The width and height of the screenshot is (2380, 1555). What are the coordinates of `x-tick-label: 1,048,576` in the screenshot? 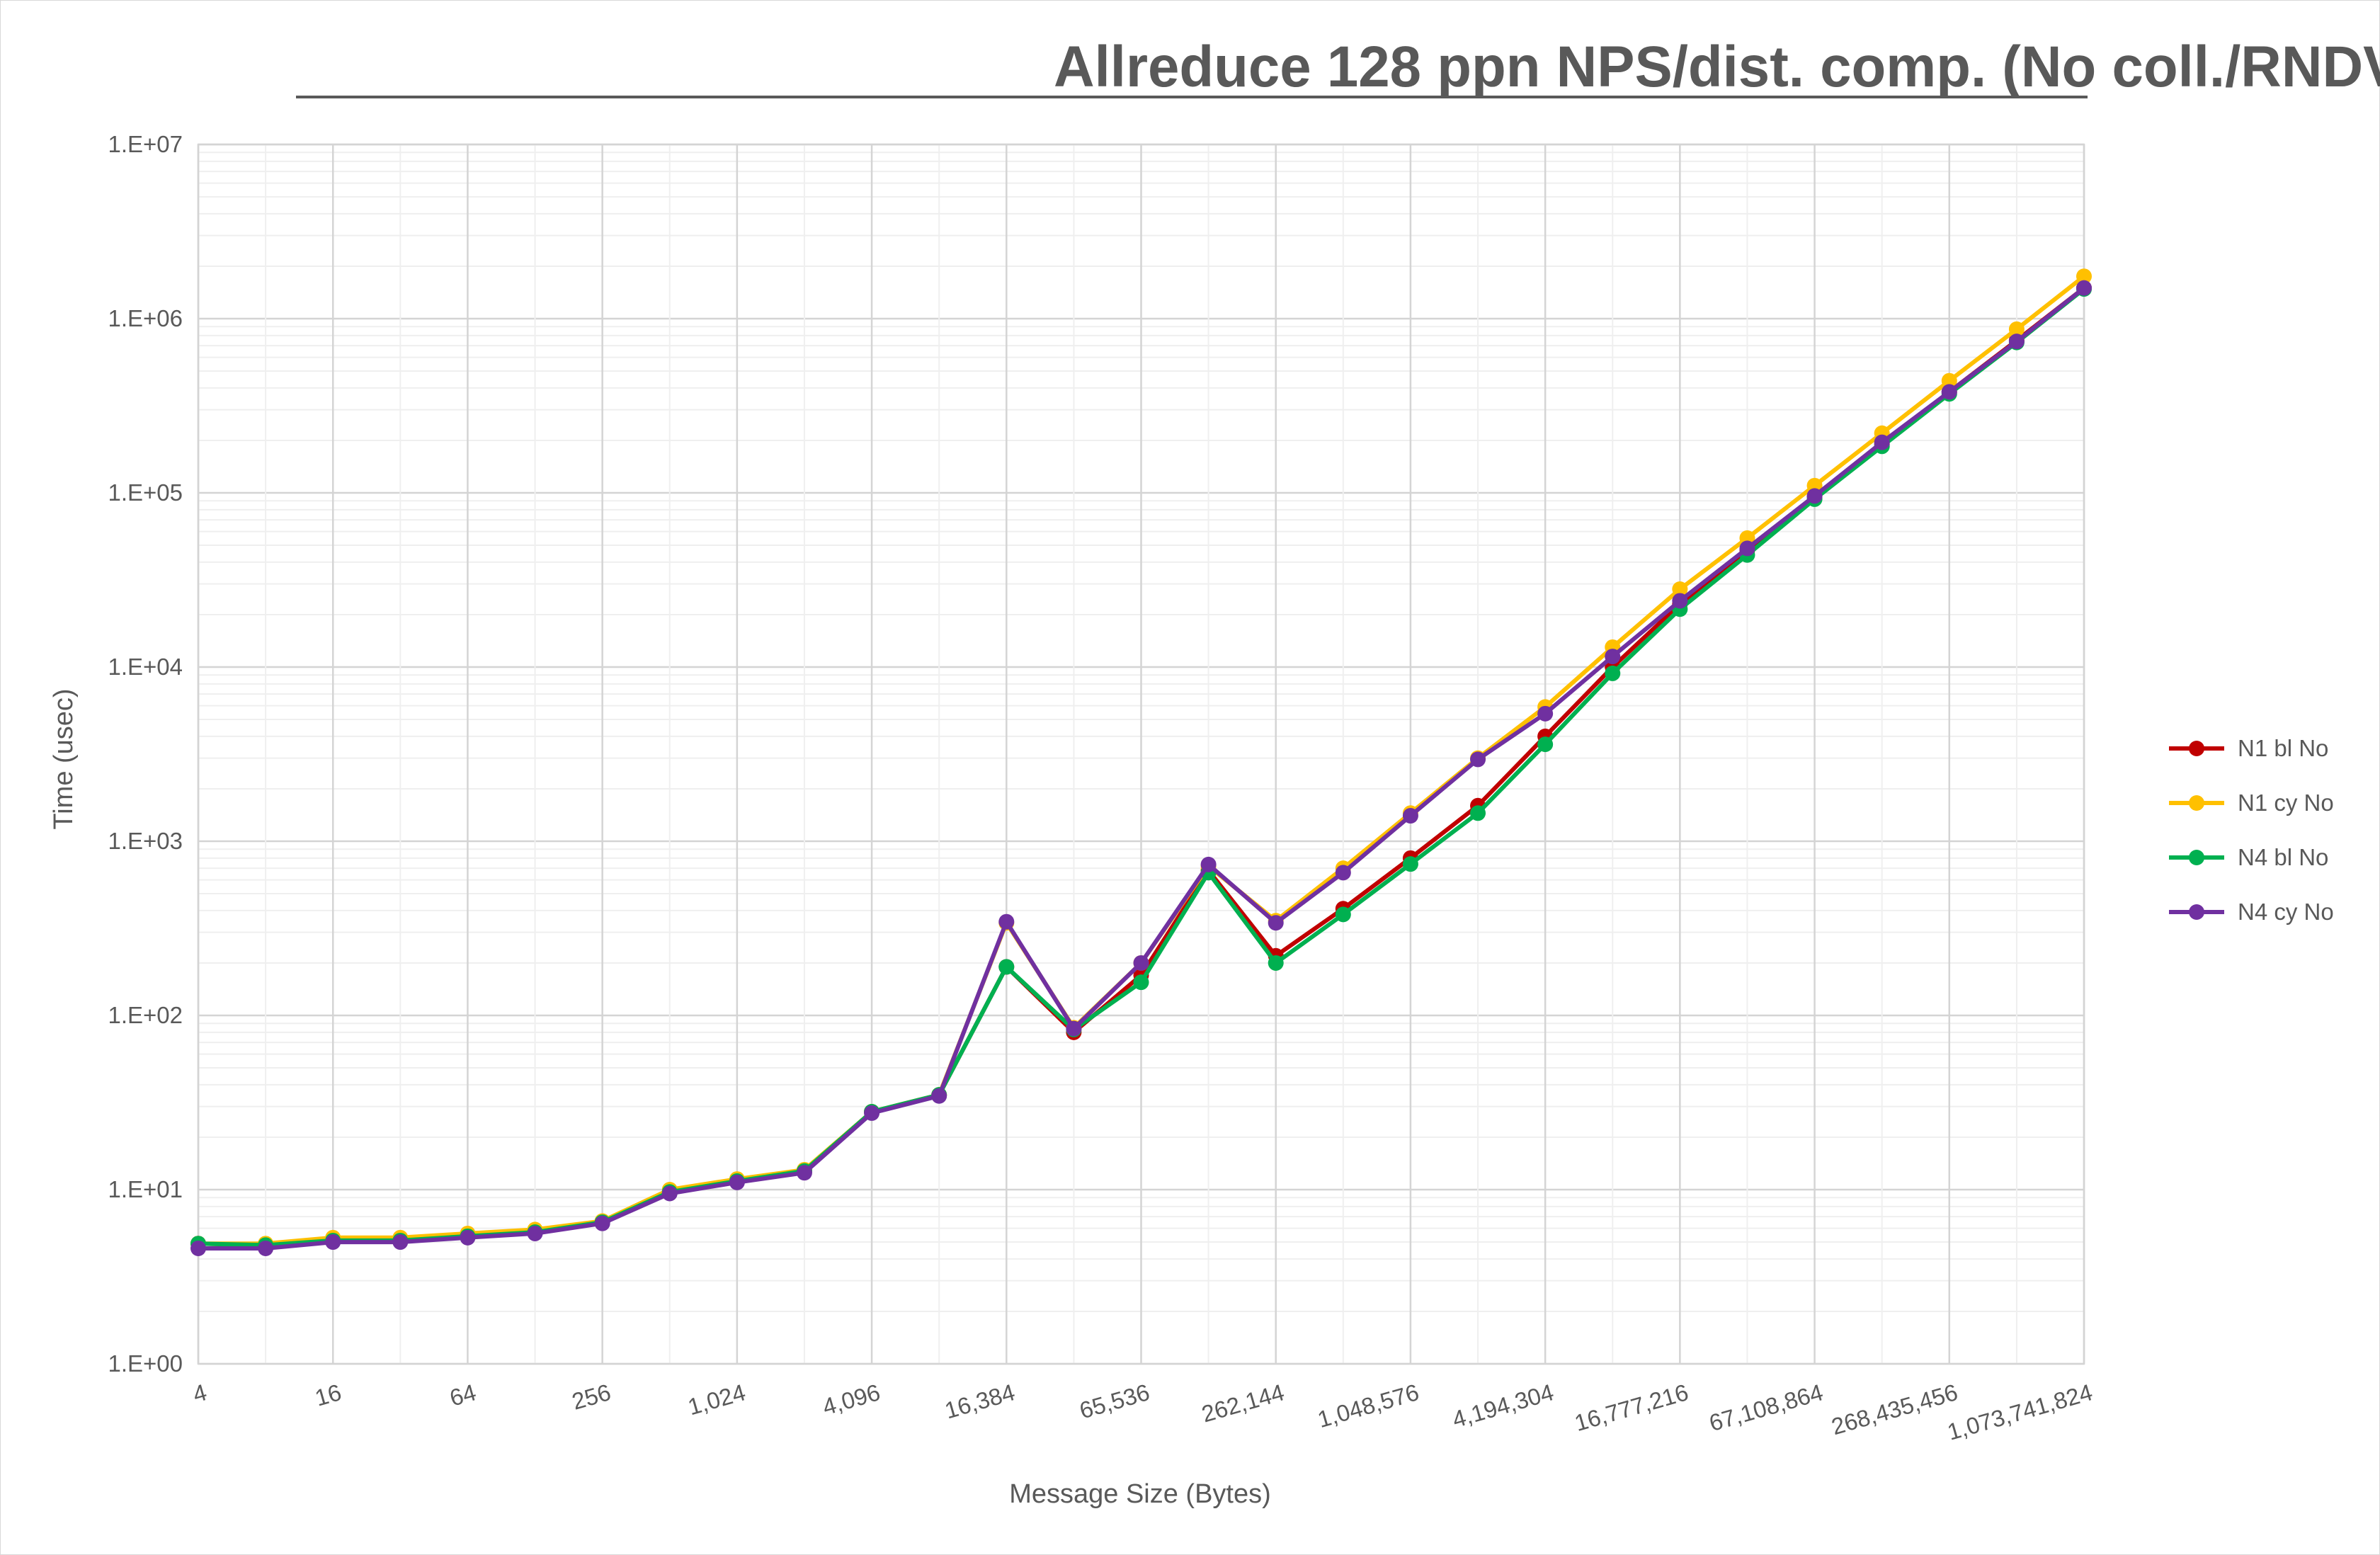 It's located at (1368, 1405).